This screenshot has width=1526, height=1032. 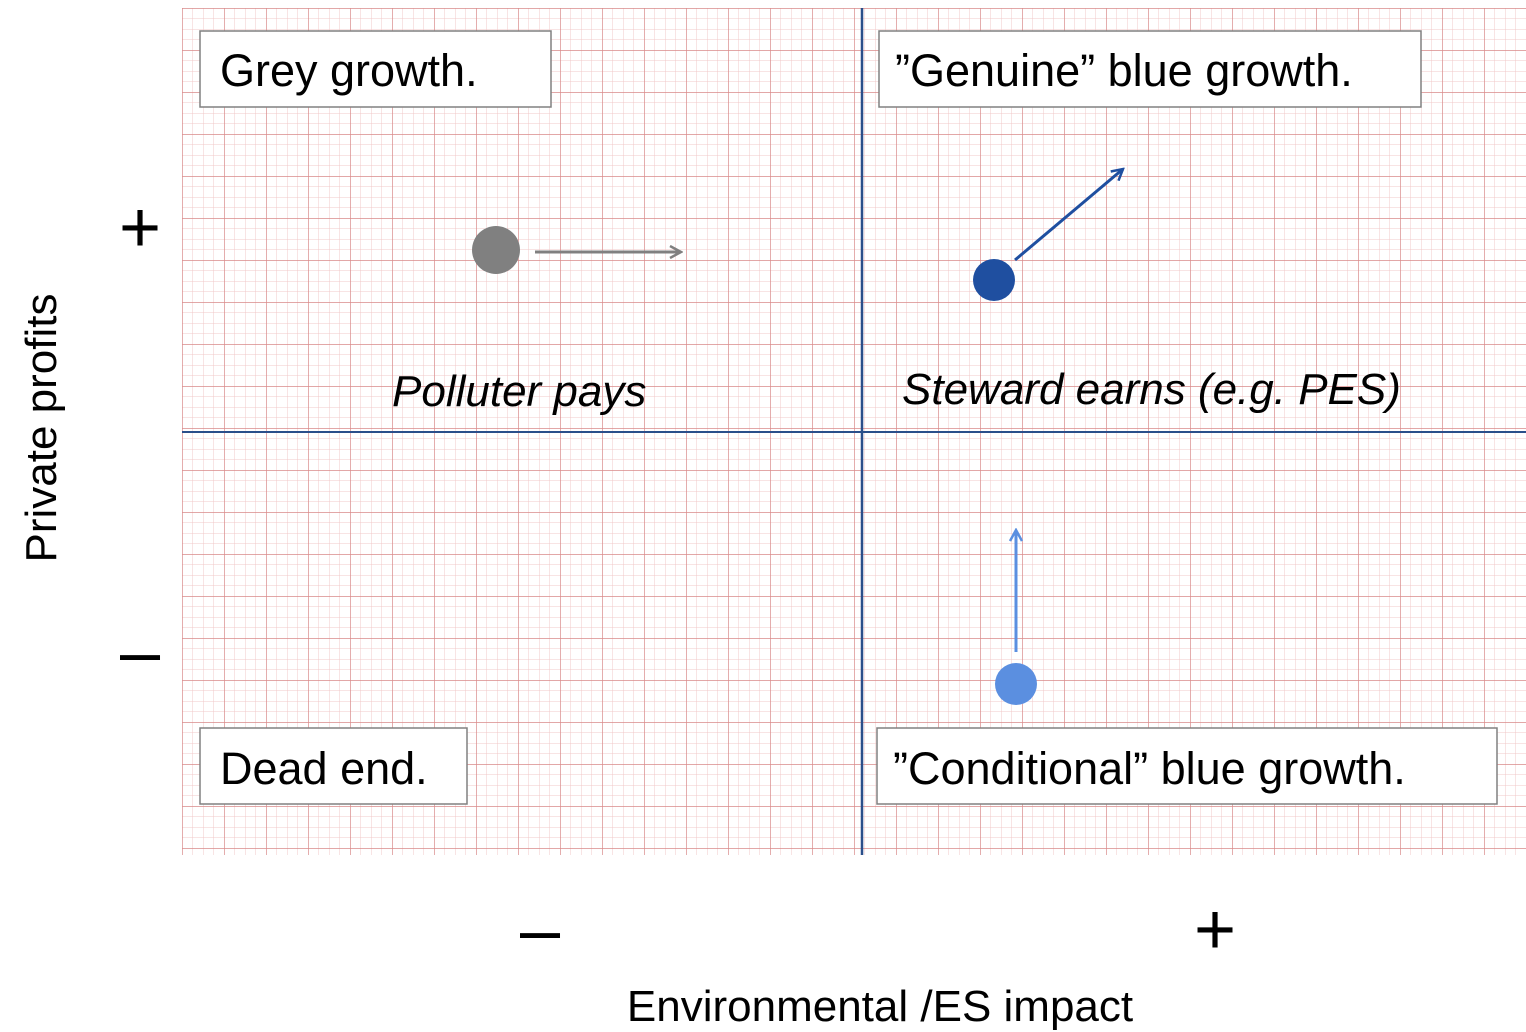 What do you see at coordinates (349, 70) in the screenshot?
I see `quadrant-label: Grey growth.` at bounding box center [349, 70].